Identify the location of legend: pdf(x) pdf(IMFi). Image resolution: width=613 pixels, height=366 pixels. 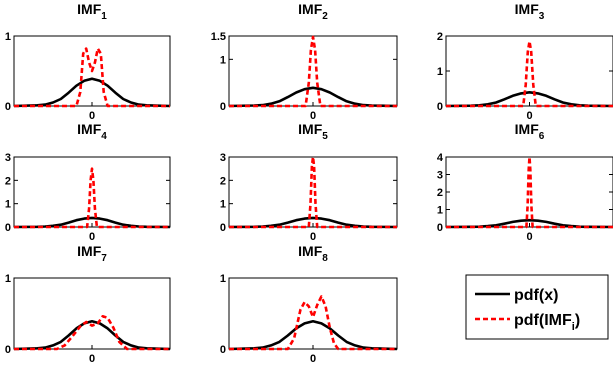
(537, 307).